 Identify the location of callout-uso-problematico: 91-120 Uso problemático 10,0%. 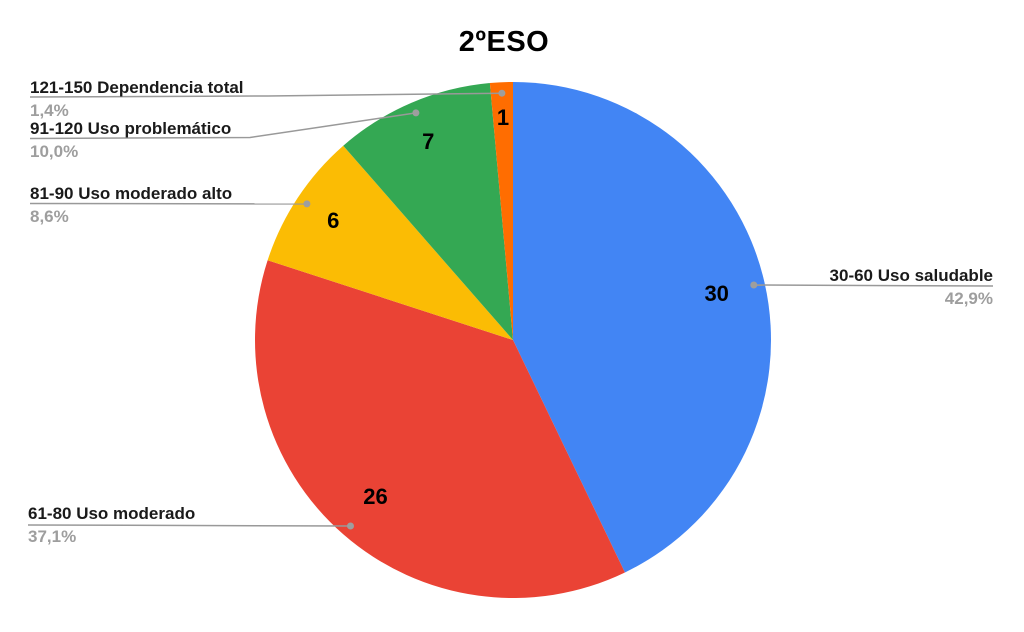
(130, 140).